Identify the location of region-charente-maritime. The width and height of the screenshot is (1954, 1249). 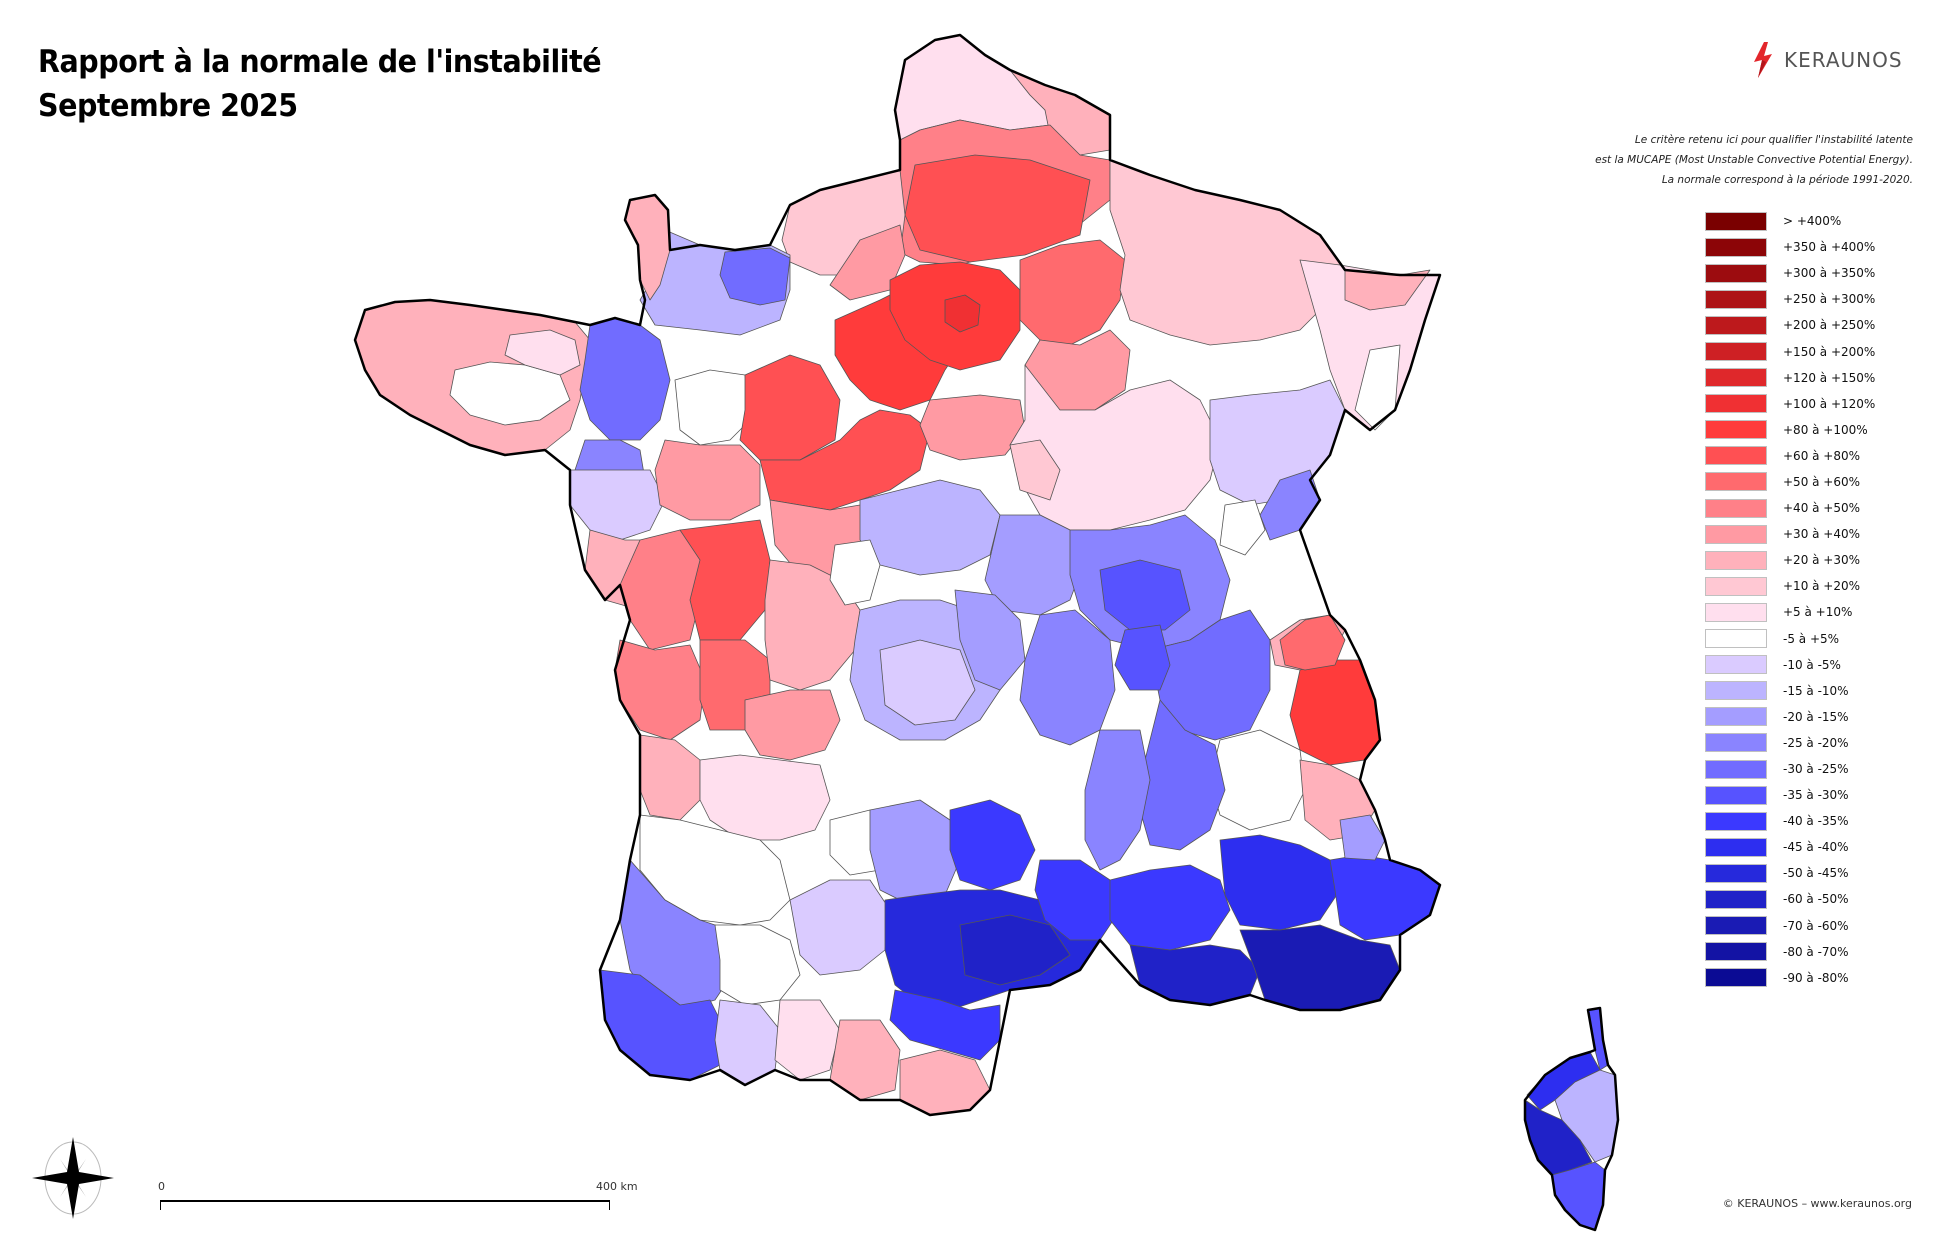
(660, 690).